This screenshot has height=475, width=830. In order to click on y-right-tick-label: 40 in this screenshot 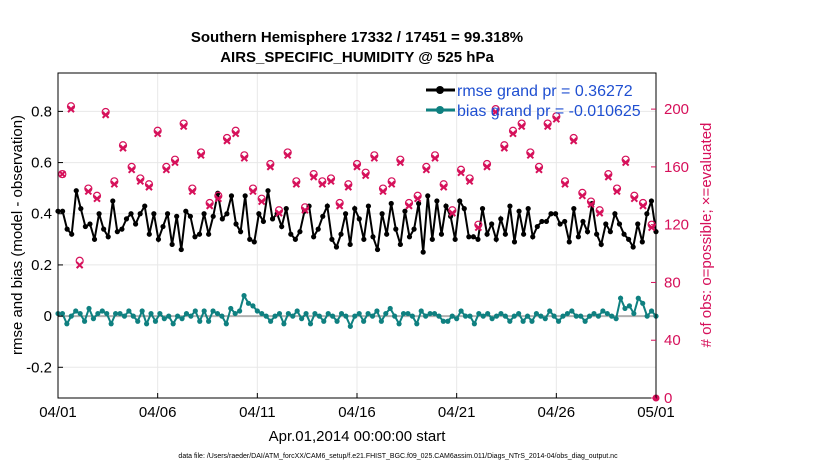, I will do `click(672, 340)`.